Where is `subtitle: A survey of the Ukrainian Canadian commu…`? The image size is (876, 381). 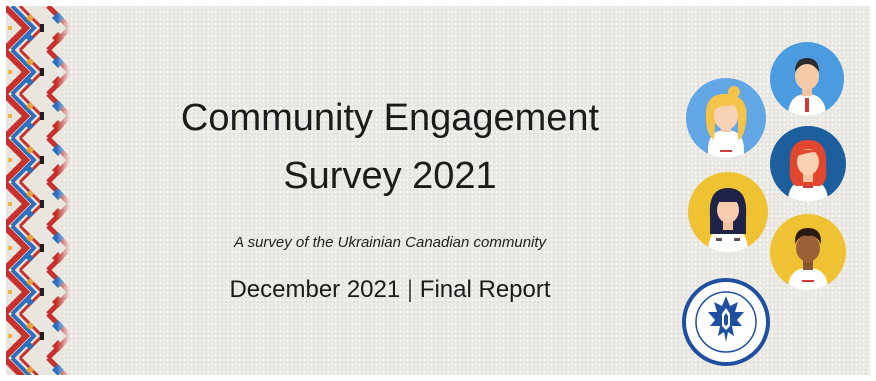
subtitle: A survey of the Ukrainian Canadian commu… is located at coordinates (390, 242).